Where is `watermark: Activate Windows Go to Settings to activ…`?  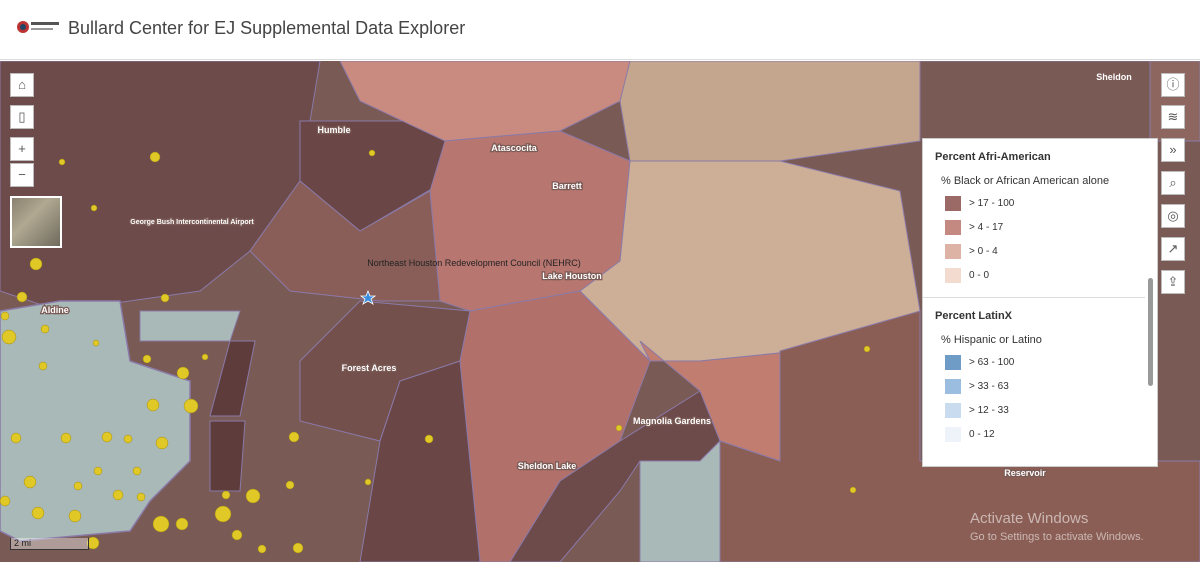 watermark: Activate Windows Go to Settings to activ… is located at coordinates (1057, 526).